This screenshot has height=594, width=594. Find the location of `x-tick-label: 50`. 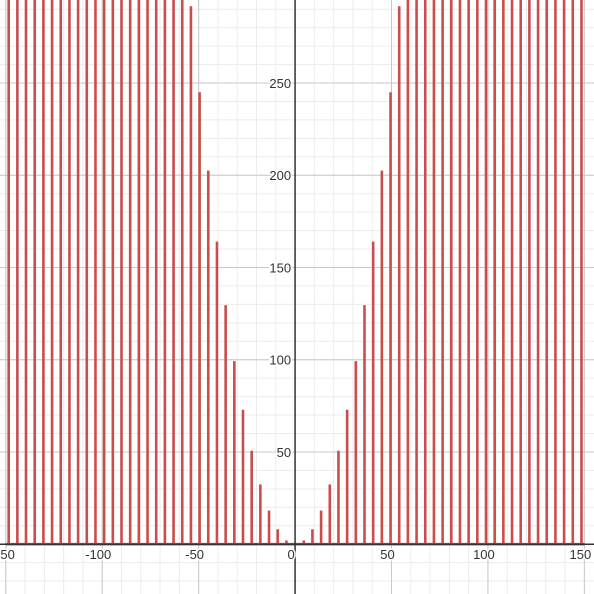

x-tick-label: 50 is located at coordinates (387, 554).